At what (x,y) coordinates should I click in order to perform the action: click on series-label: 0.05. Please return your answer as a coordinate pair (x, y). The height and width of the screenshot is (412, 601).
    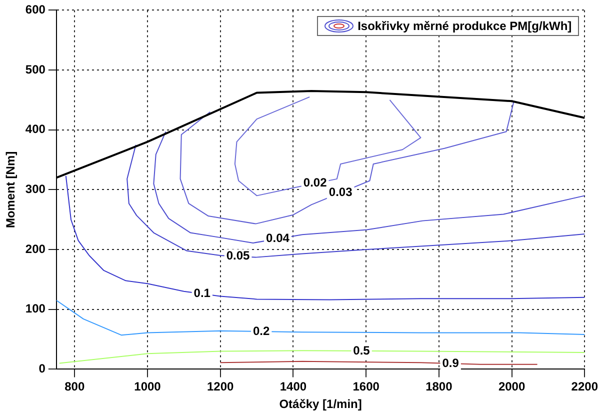
    Looking at the image, I should click on (238, 255).